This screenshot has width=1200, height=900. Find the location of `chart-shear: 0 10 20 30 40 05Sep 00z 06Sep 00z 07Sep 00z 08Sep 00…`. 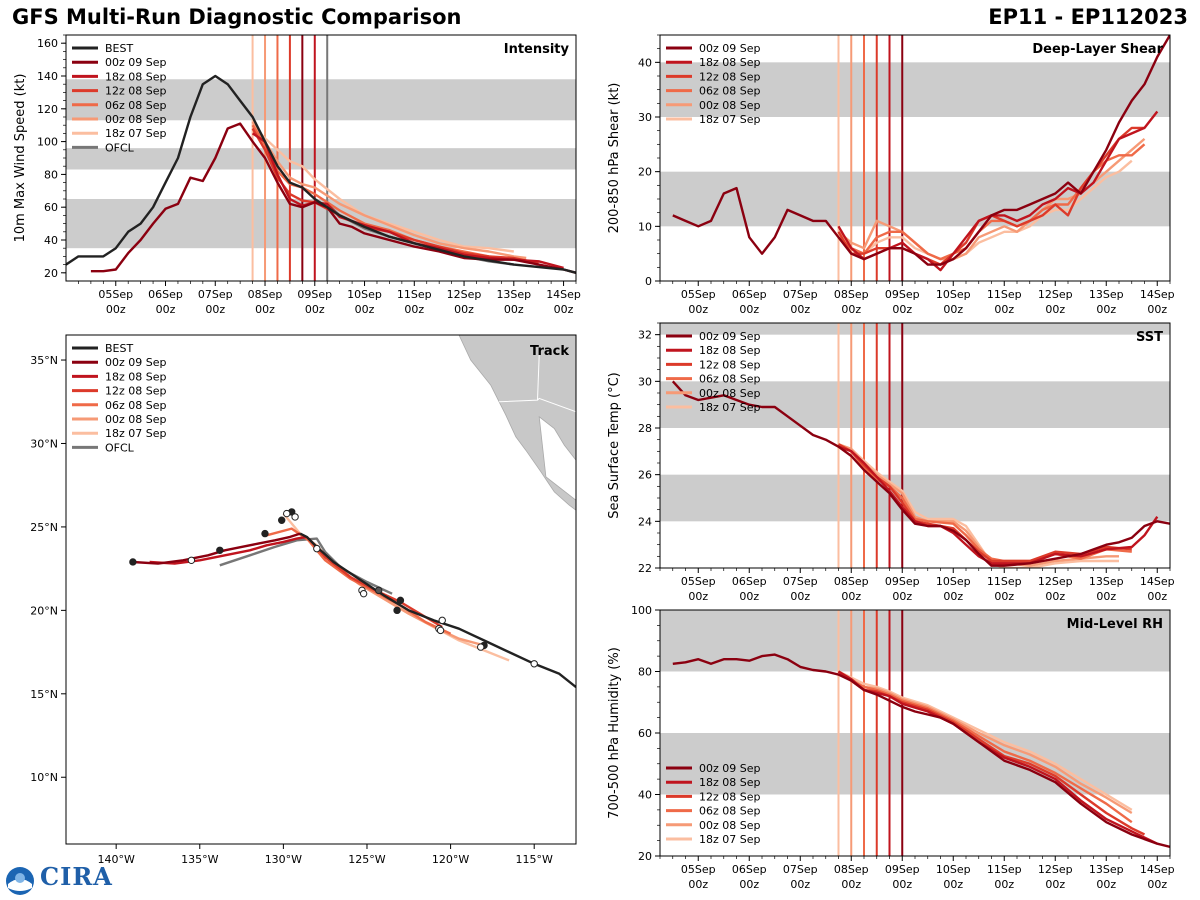

chart-shear: 0 10 20 30 40 05Sep 00z 06Sep 00z 07Sep 00z 08Sep 00… is located at coordinates (891, 175).